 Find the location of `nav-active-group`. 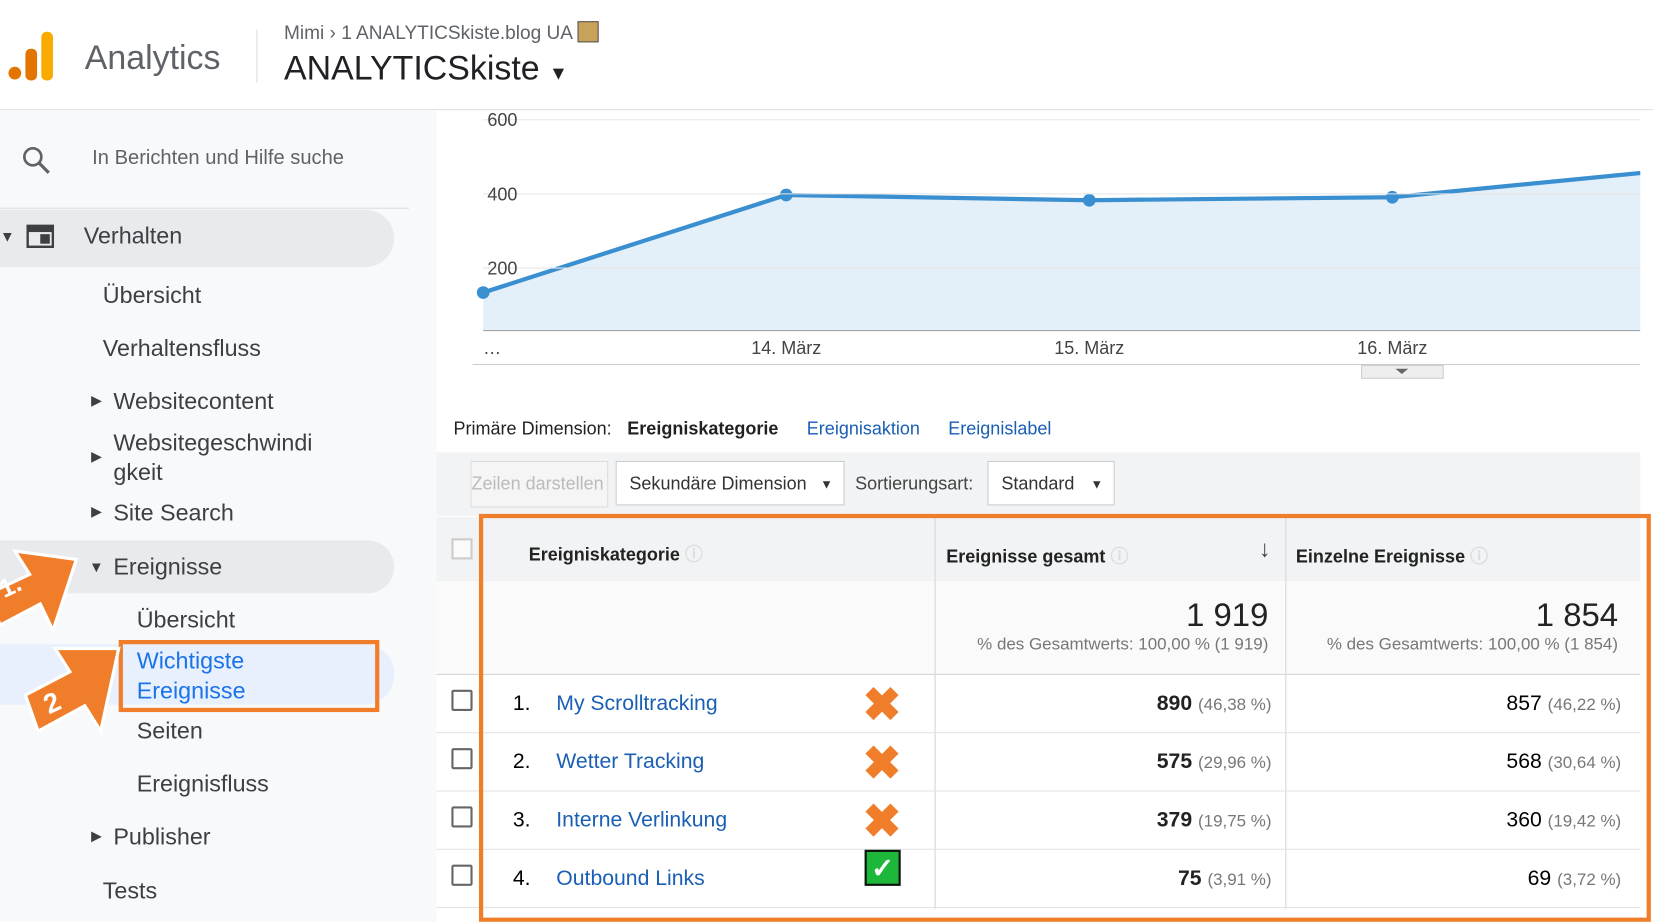

nav-active-group is located at coordinates (197, 238).